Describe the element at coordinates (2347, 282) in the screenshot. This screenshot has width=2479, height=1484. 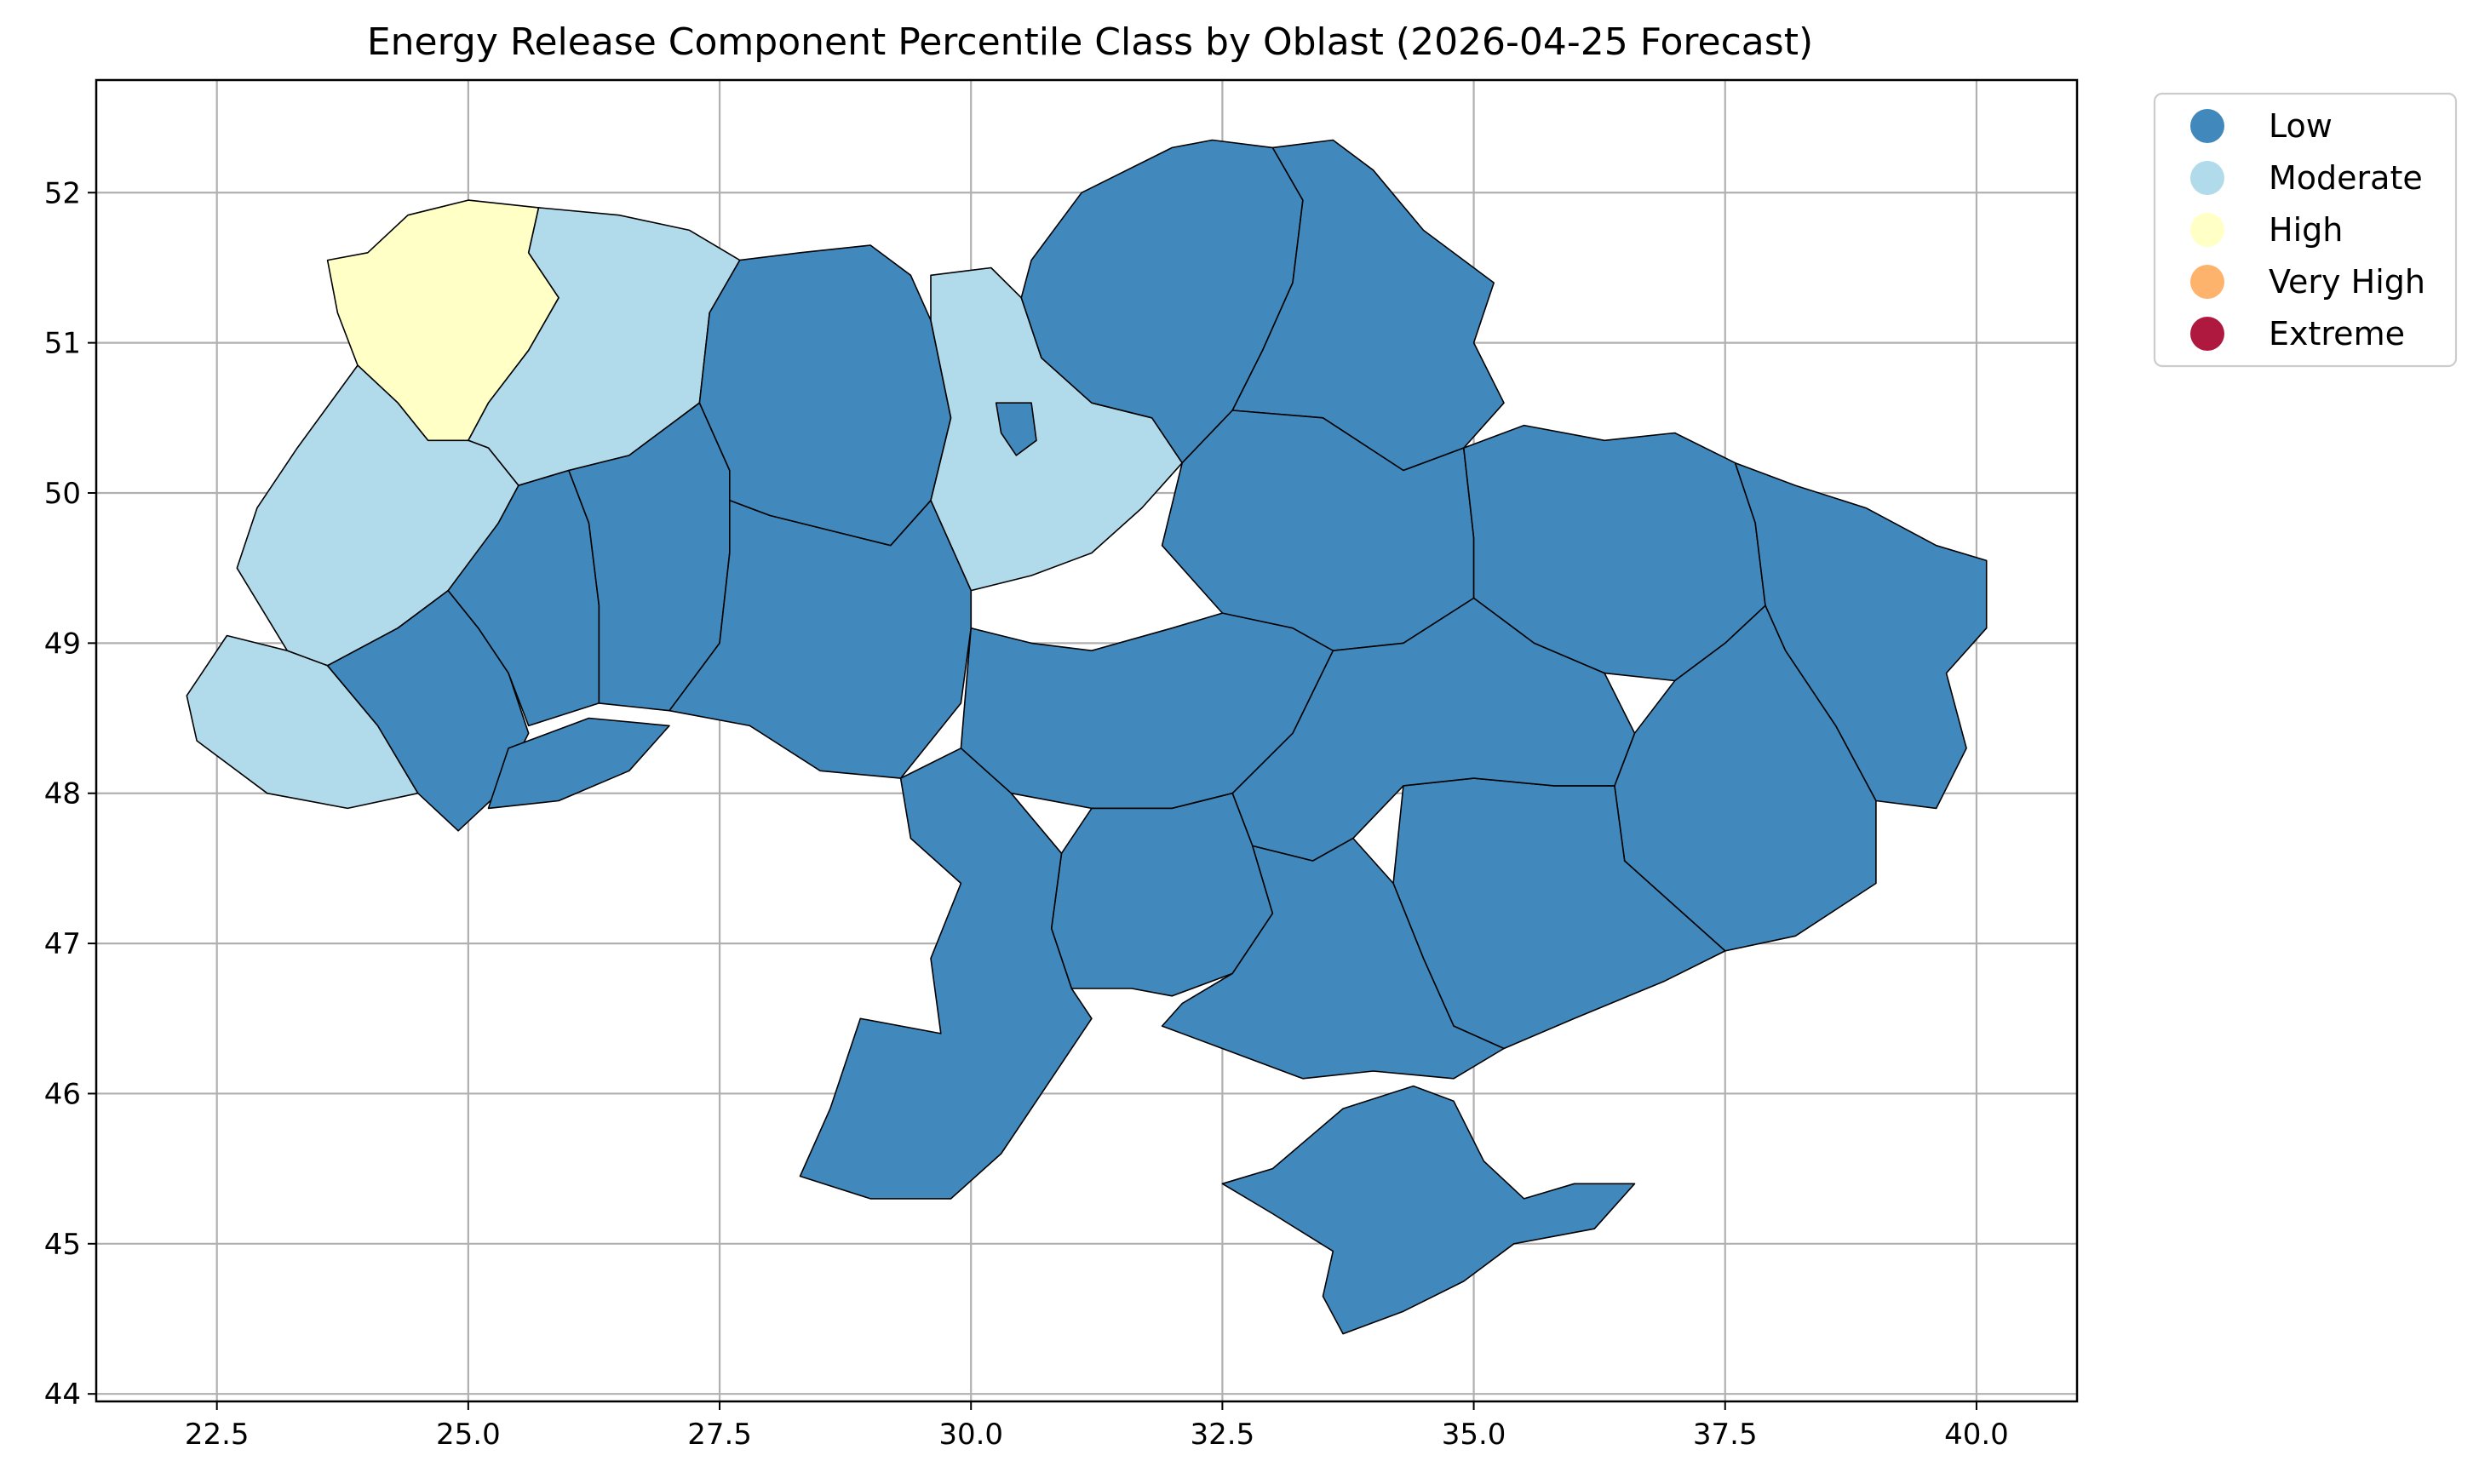
I see `legend-label-very-high: Very High` at that location.